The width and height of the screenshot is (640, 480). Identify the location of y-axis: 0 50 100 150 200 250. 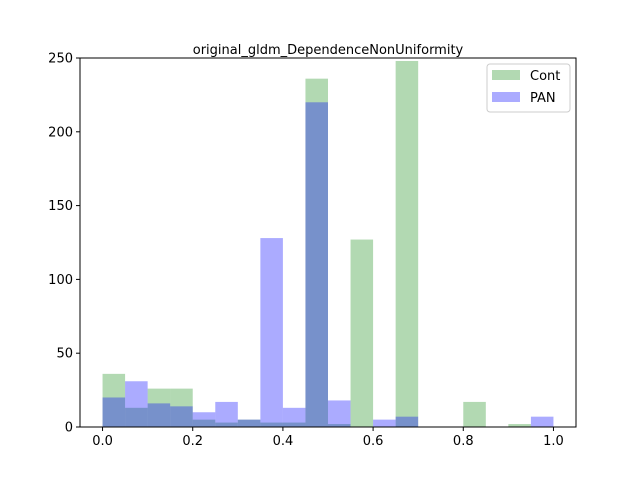
(64, 244).